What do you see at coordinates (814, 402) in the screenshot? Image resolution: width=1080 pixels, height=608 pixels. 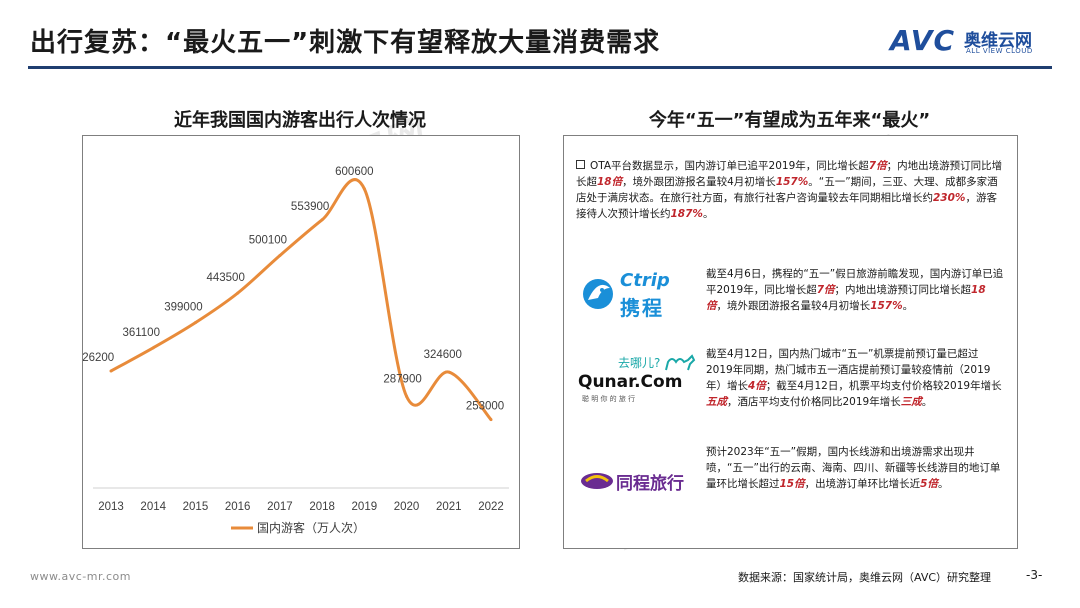 I see `paragraph-text: ，酒店平均支付价格同比2019年增长` at bounding box center [814, 402].